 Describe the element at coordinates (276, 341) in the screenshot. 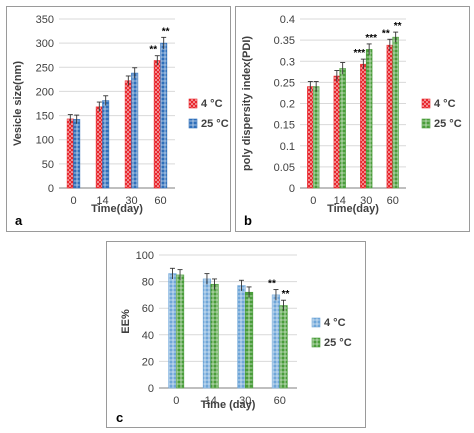

I see `bar-c-s0-c3` at that location.